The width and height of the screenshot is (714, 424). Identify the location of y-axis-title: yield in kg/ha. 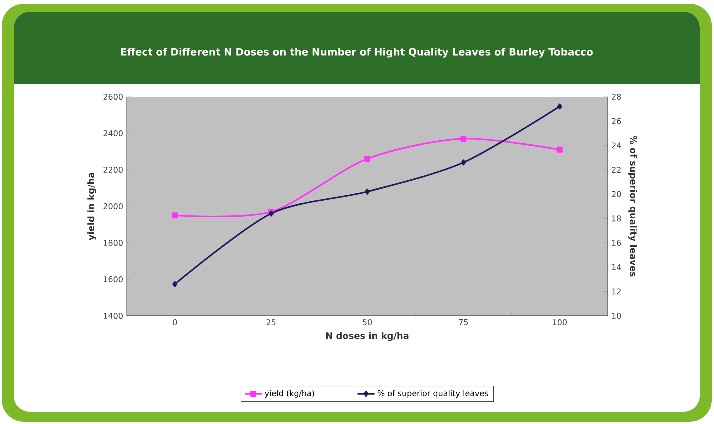
(92, 207).